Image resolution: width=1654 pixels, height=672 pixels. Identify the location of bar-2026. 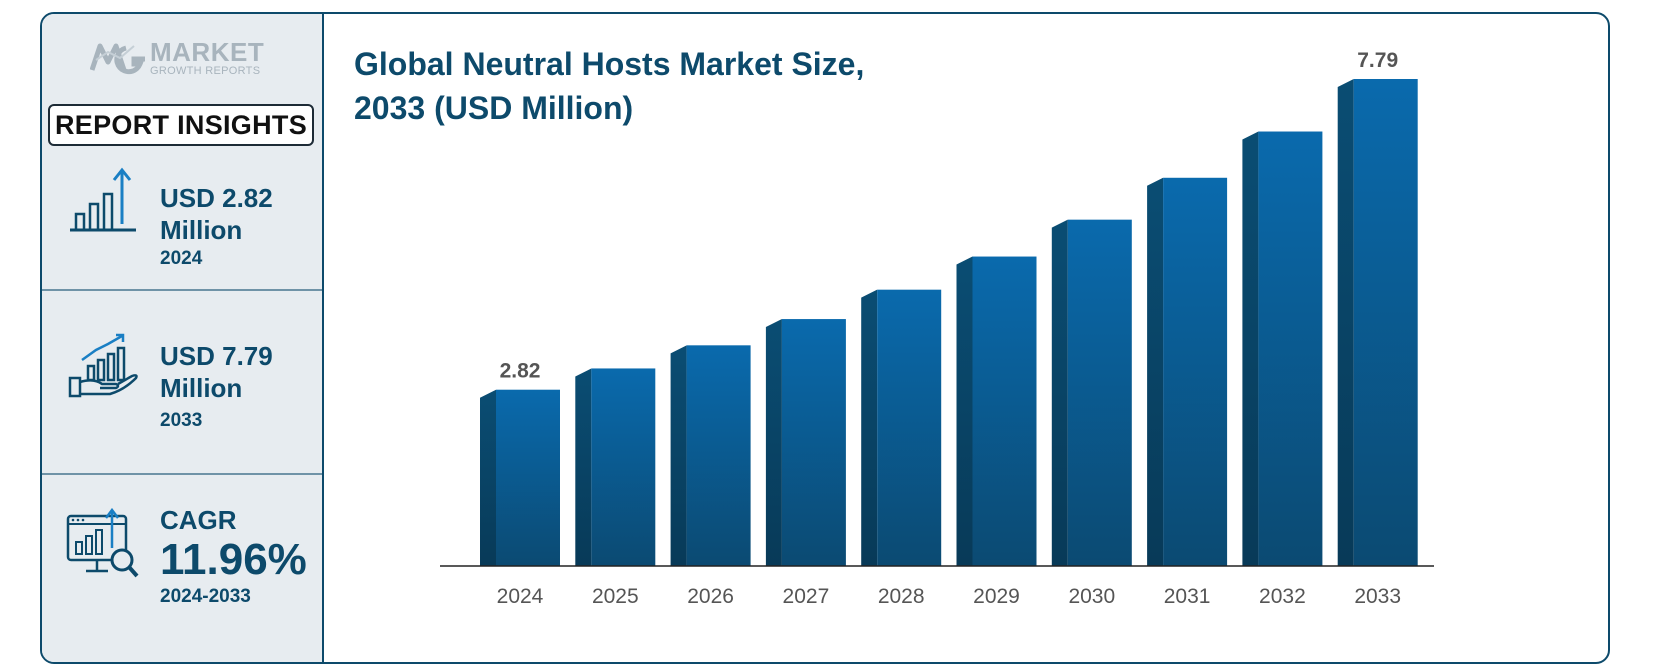
(710, 455).